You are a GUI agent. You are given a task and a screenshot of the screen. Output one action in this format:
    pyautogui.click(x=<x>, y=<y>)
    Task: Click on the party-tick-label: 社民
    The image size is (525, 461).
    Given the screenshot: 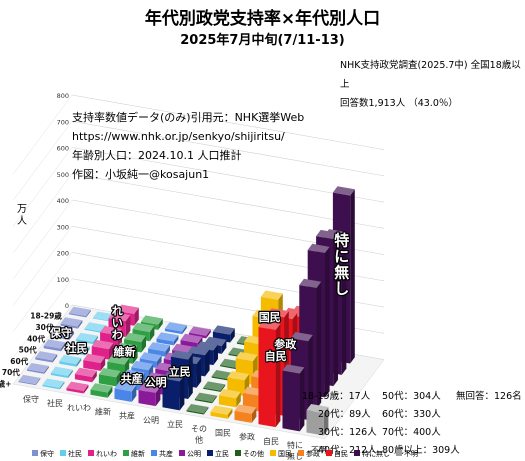 What is the action you would take?
    pyautogui.click(x=55, y=403)
    